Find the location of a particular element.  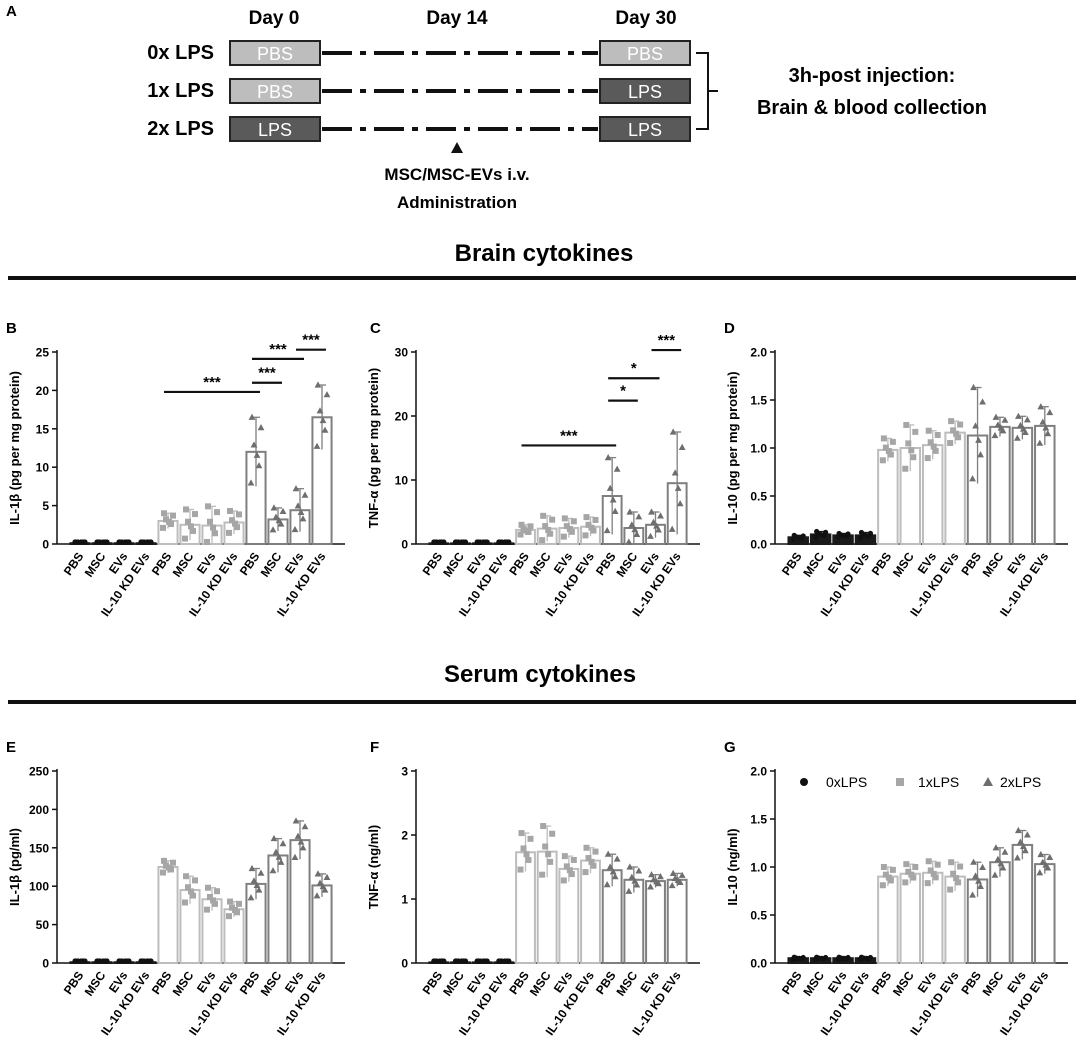

row-2x-day30-text: LPS is located at coordinates (645, 130).